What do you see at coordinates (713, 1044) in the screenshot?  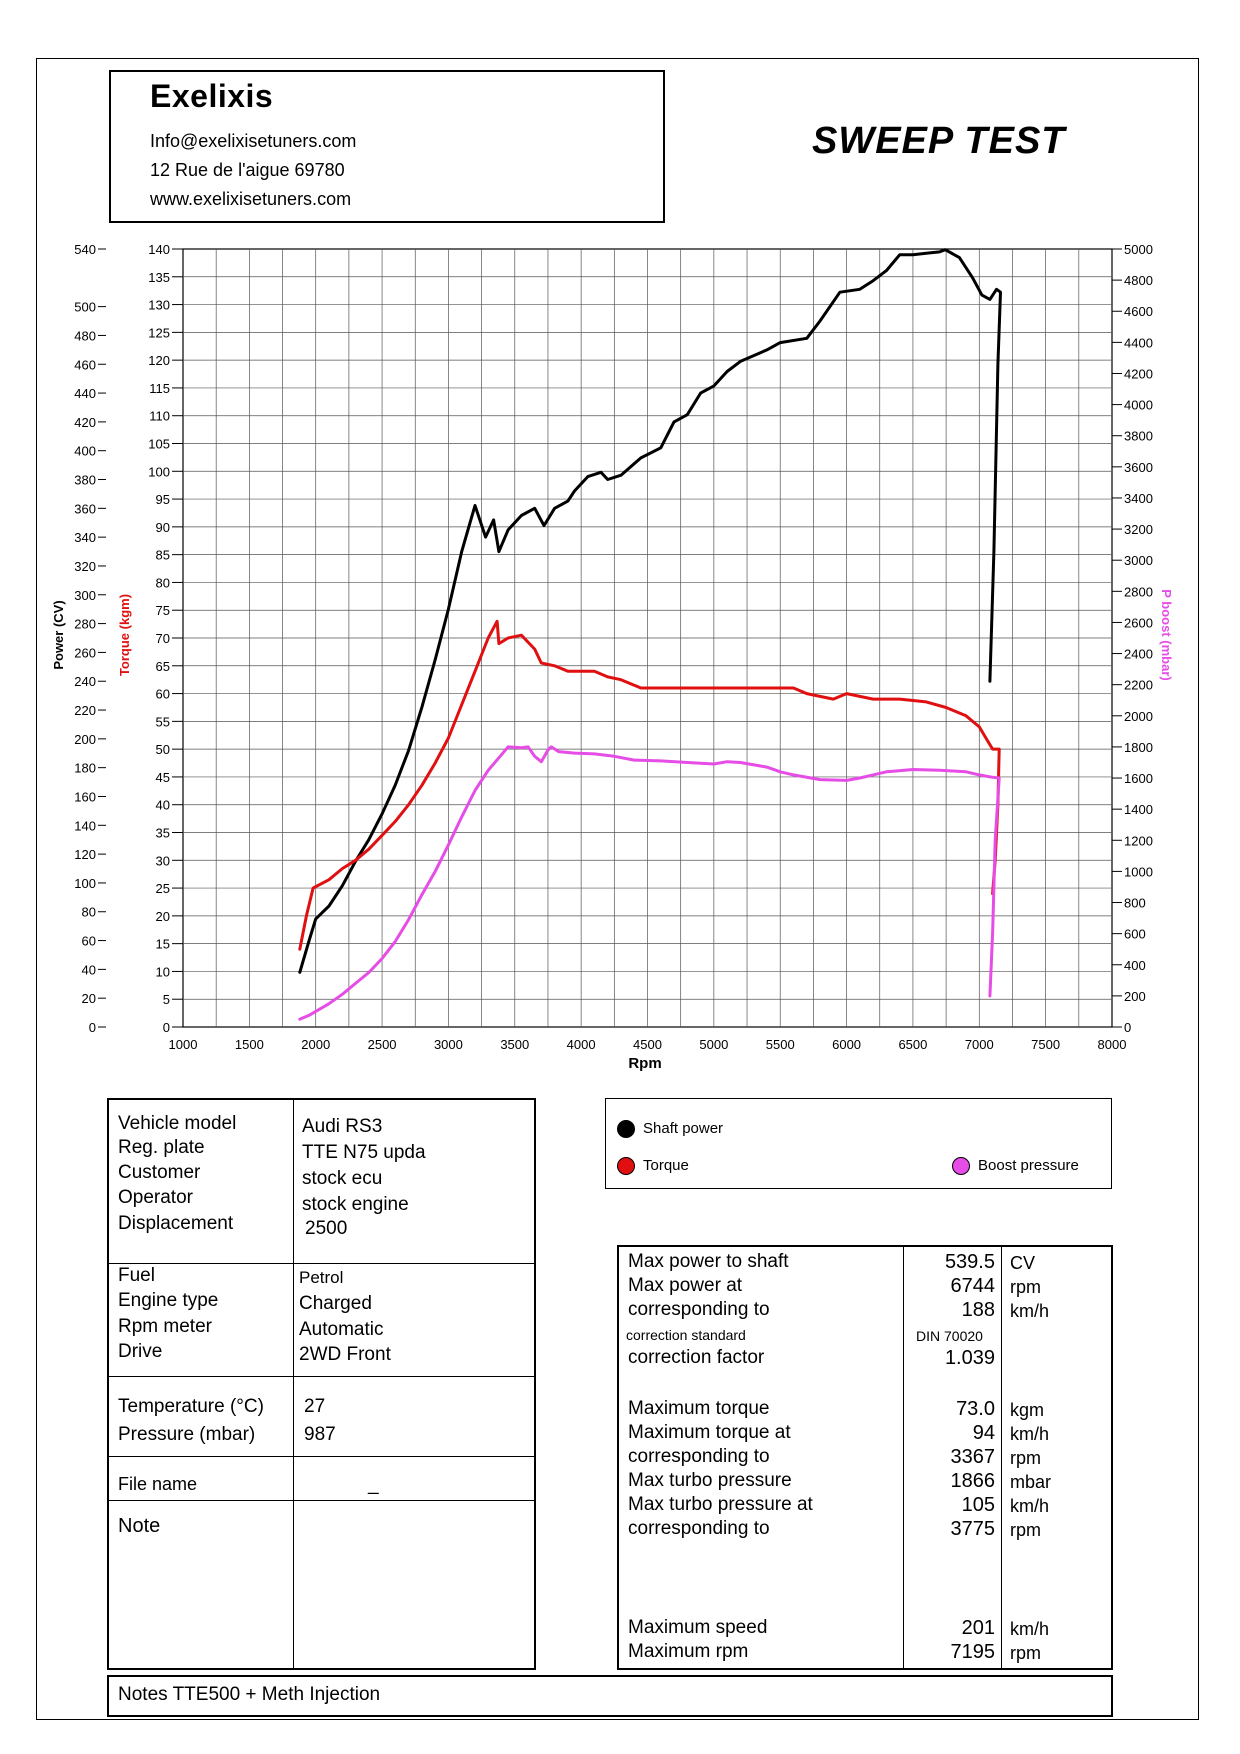 I see `x-tick-label: 5000` at bounding box center [713, 1044].